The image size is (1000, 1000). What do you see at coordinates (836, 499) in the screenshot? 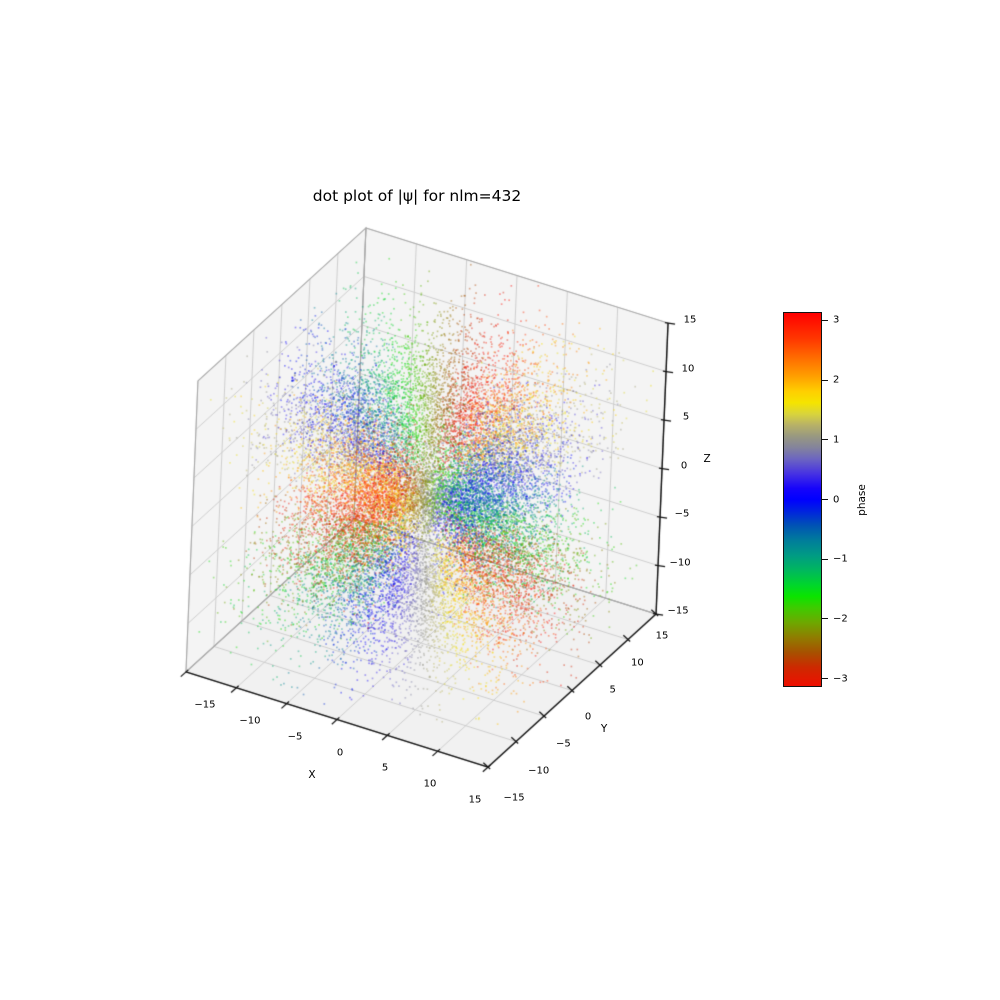
I see `colorbar-tick-label: 0` at bounding box center [836, 499].